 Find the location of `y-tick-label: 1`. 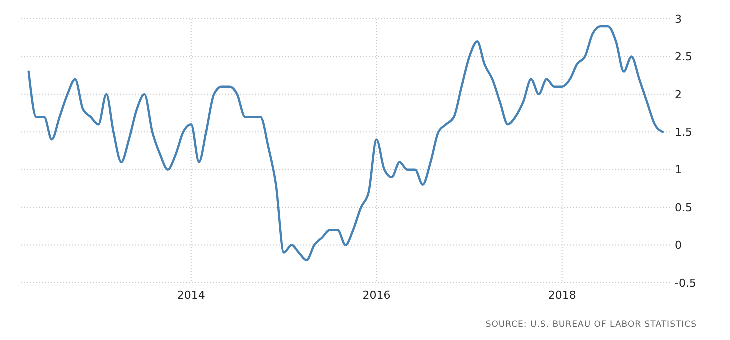

y-tick-label: 1 is located at coordinates (678, 170).